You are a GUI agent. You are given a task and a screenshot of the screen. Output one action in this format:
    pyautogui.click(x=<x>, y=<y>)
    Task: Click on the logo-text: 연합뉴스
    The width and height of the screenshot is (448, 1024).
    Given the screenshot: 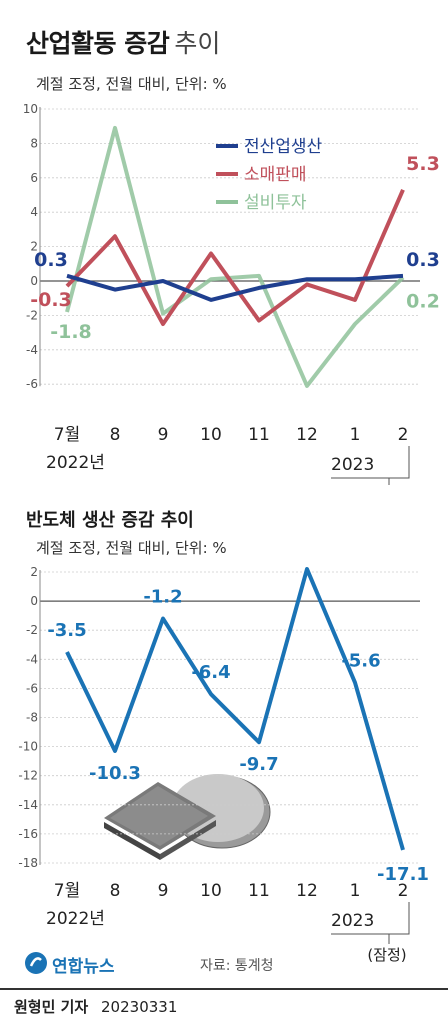 What is the action you would take?
    pyautogui.click(x=83, y=967)
    